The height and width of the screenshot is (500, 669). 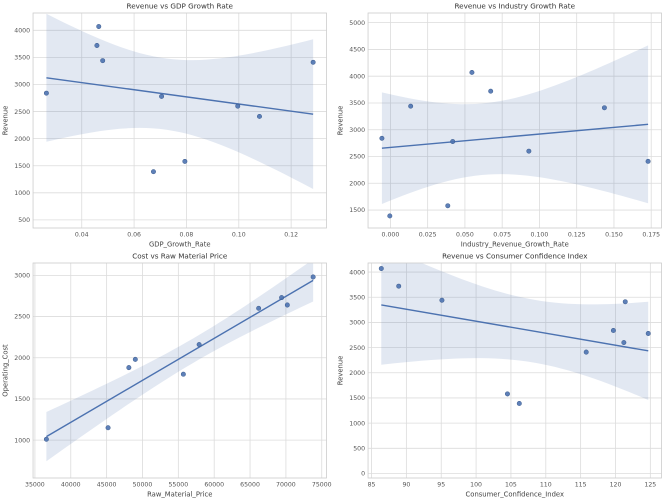 I want to click on svg-text: 0.050, so click(x=465, y=235).